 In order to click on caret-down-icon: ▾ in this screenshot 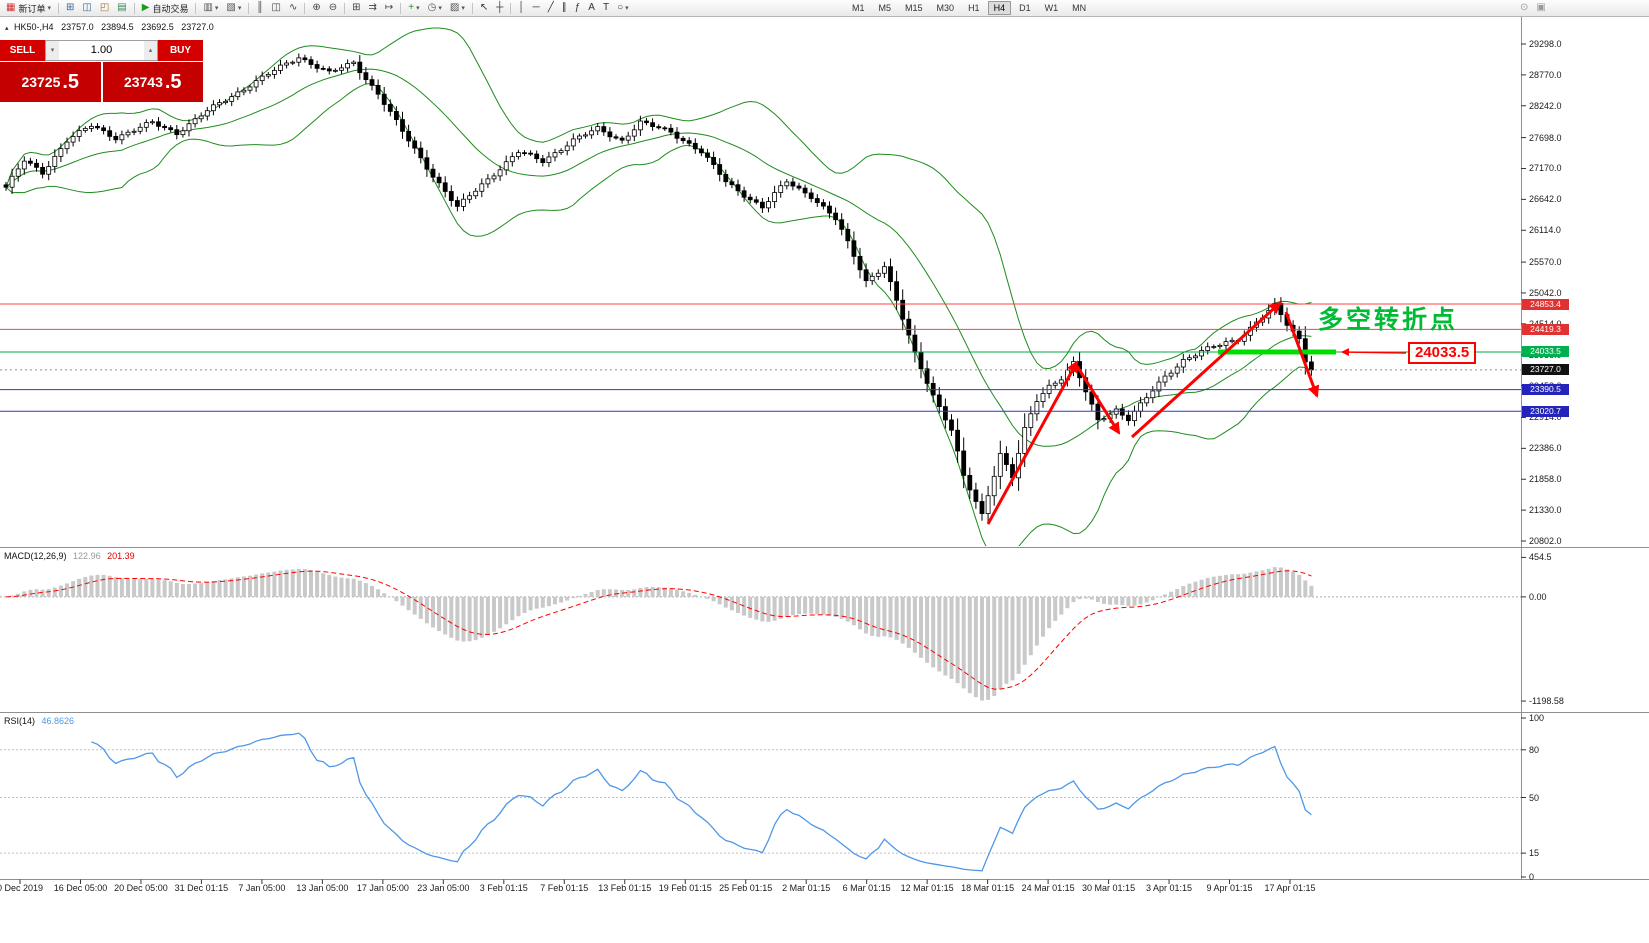, I will do `click(216, 8)`.